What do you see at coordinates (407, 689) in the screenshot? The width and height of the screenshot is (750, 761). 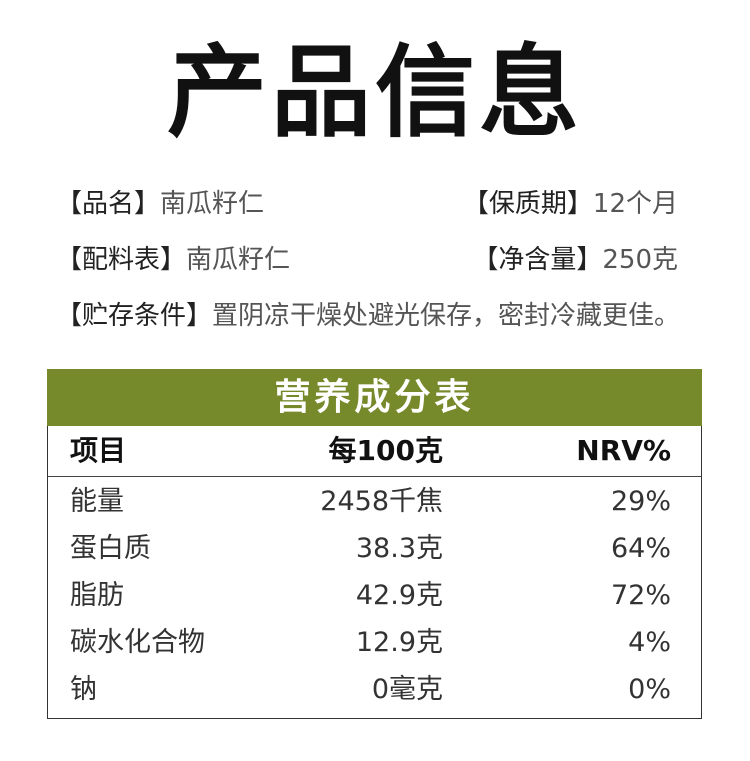 I see `row-per100: 0毫克` at bounding box center [407, 689].